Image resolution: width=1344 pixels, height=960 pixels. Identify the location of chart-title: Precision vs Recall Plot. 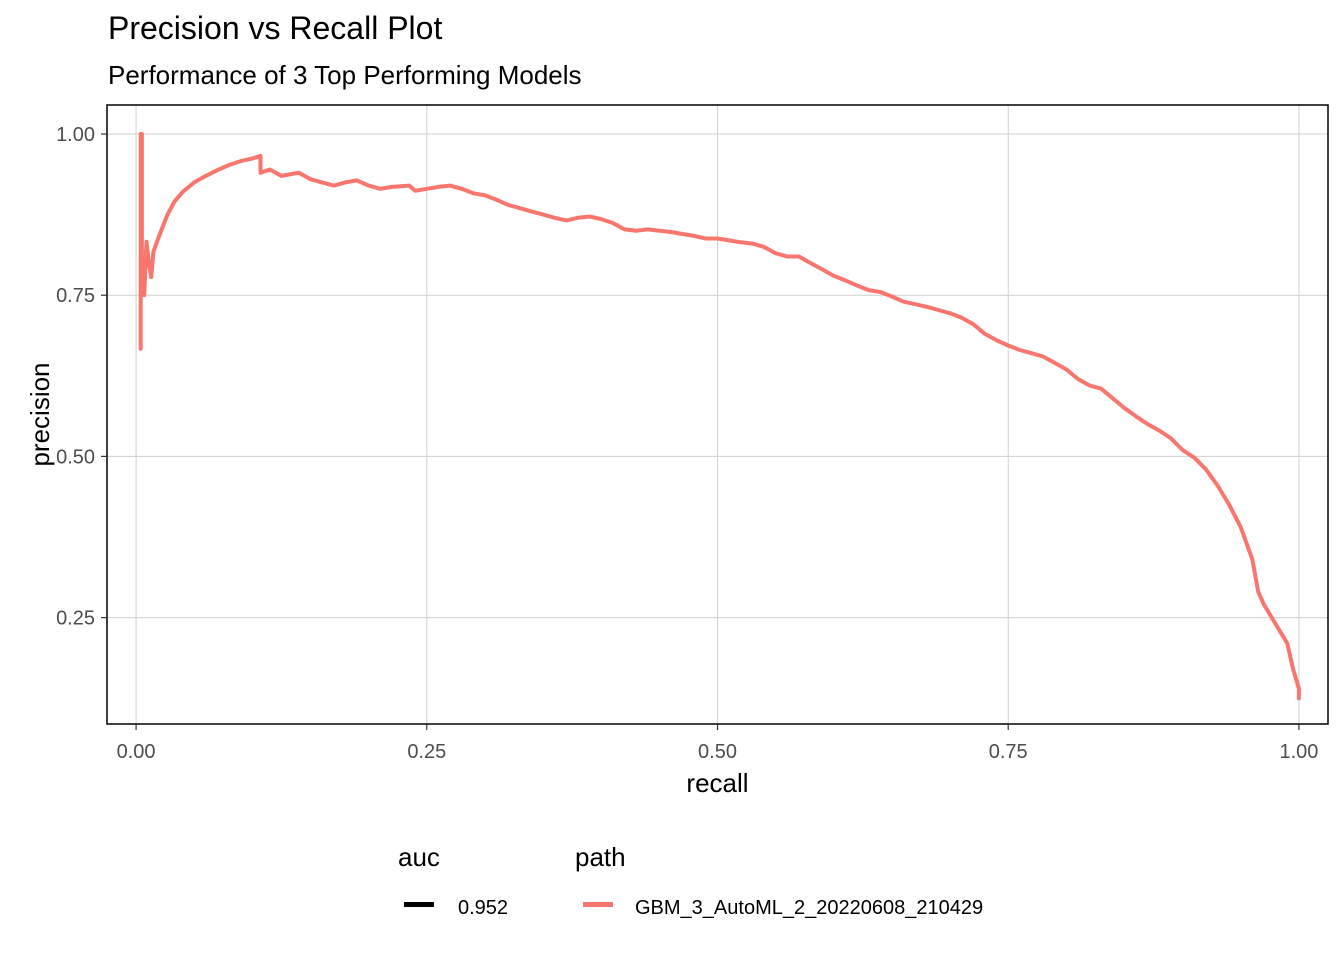
(275, 28).